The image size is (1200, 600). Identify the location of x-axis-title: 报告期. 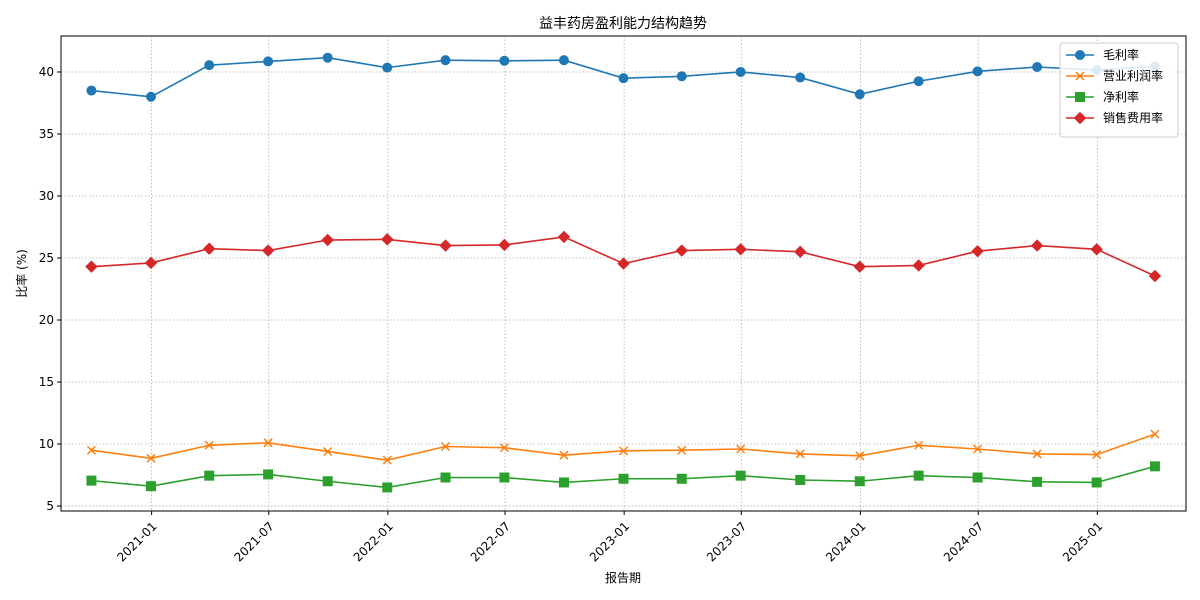
(623, 577).